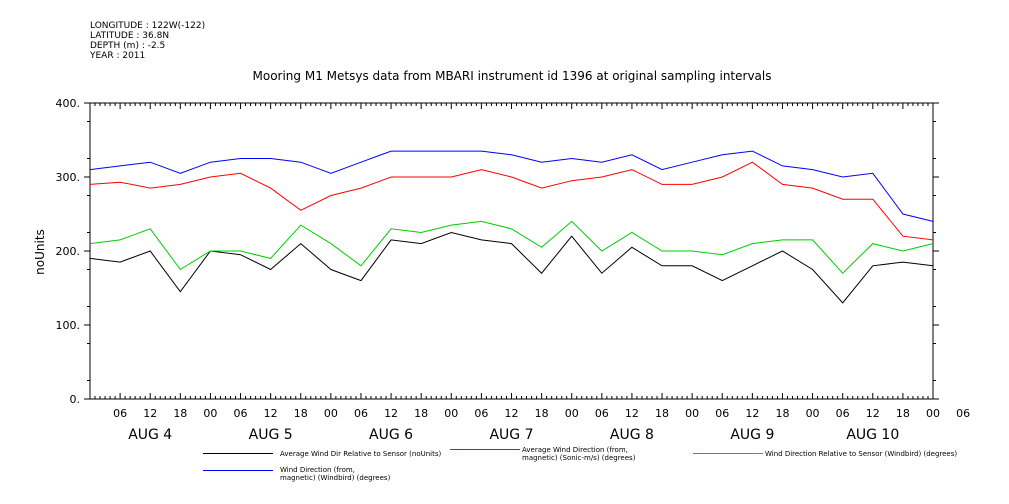 The height and width of the screenshot is (504, 1009). I want to click on y-tick-label: 0., so click(75, 399).